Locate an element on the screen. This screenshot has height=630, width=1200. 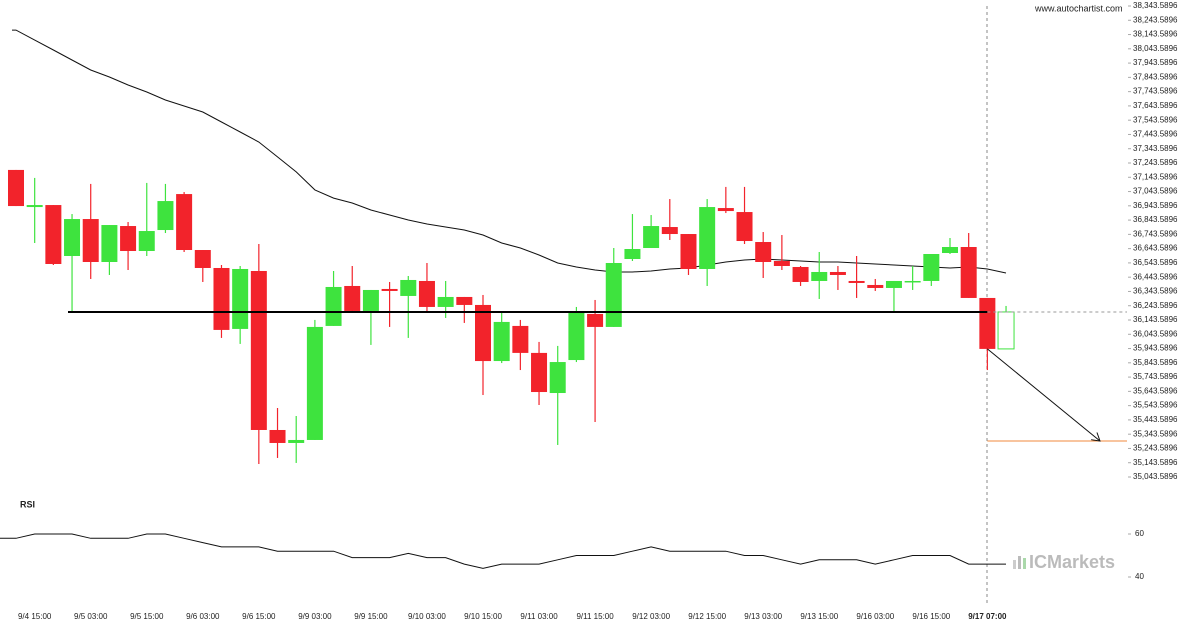
rsi-tick-label: 60 is located at coordinates (1139, 533).